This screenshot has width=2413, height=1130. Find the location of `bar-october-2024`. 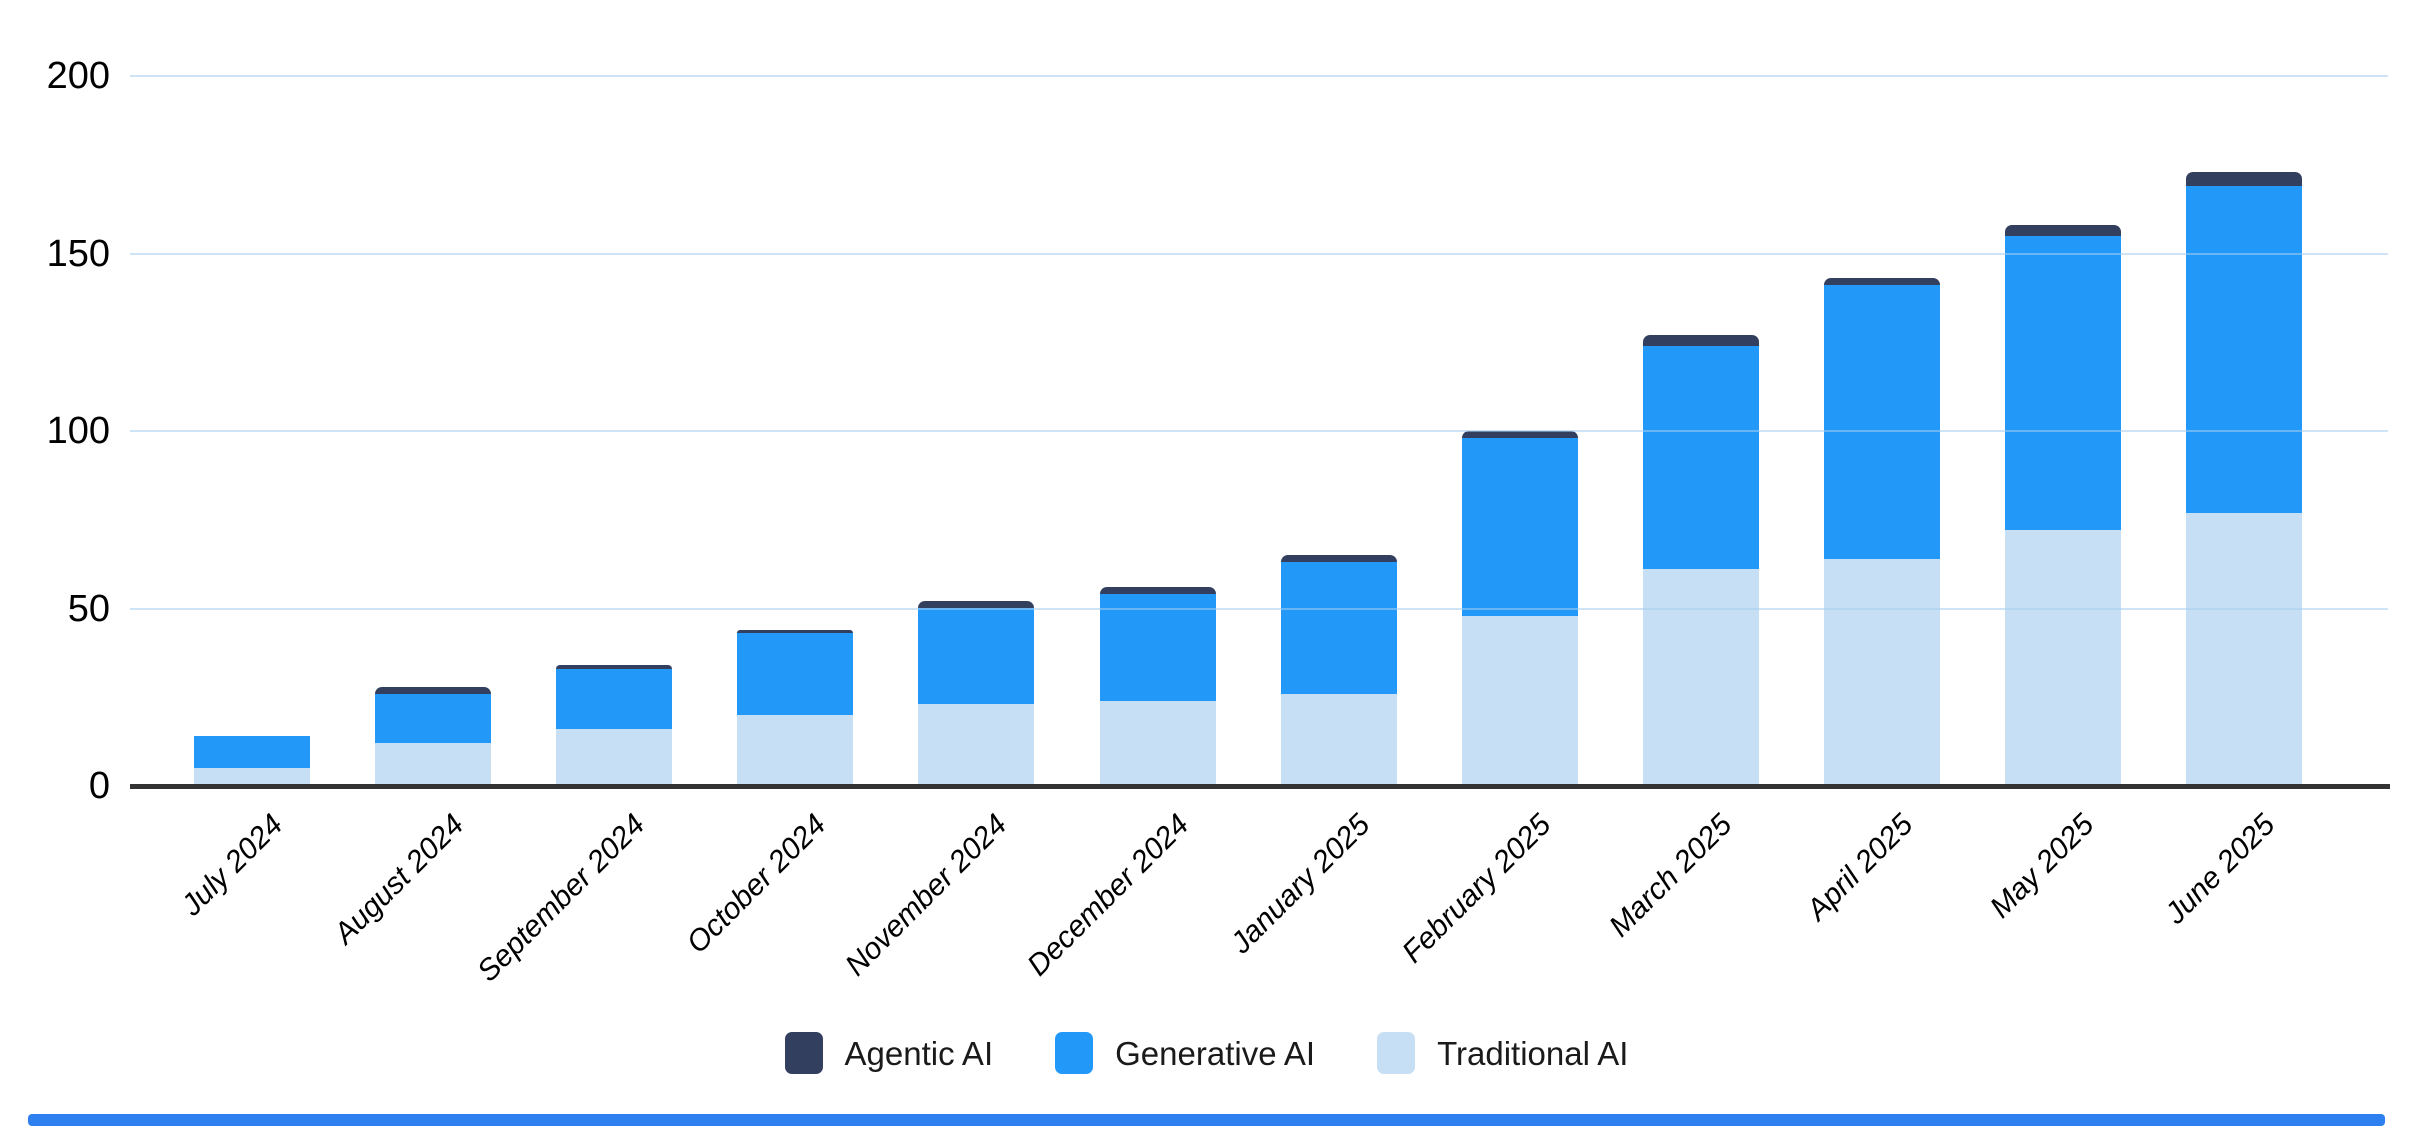

bar-october-2024 is located at coordinates (795, 707).